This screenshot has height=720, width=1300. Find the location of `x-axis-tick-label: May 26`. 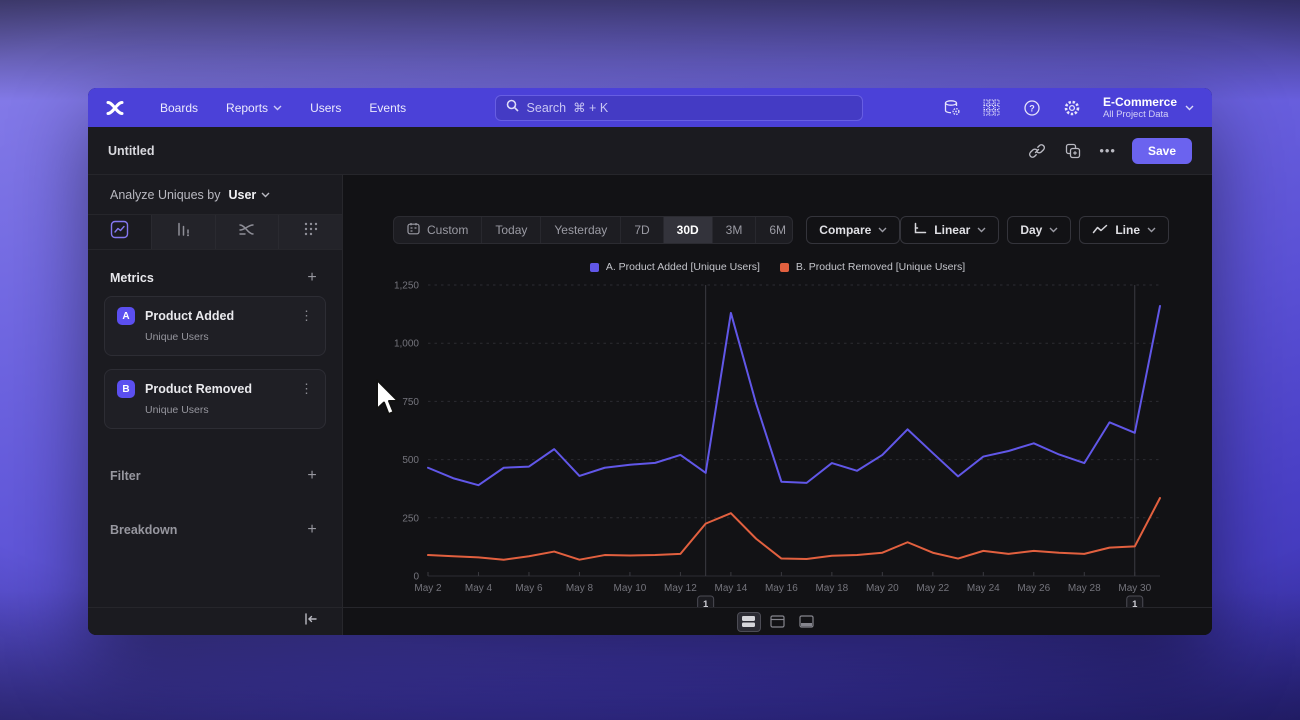

x-axis-tick-label: May 26 is located at coordinates (1033, 588).